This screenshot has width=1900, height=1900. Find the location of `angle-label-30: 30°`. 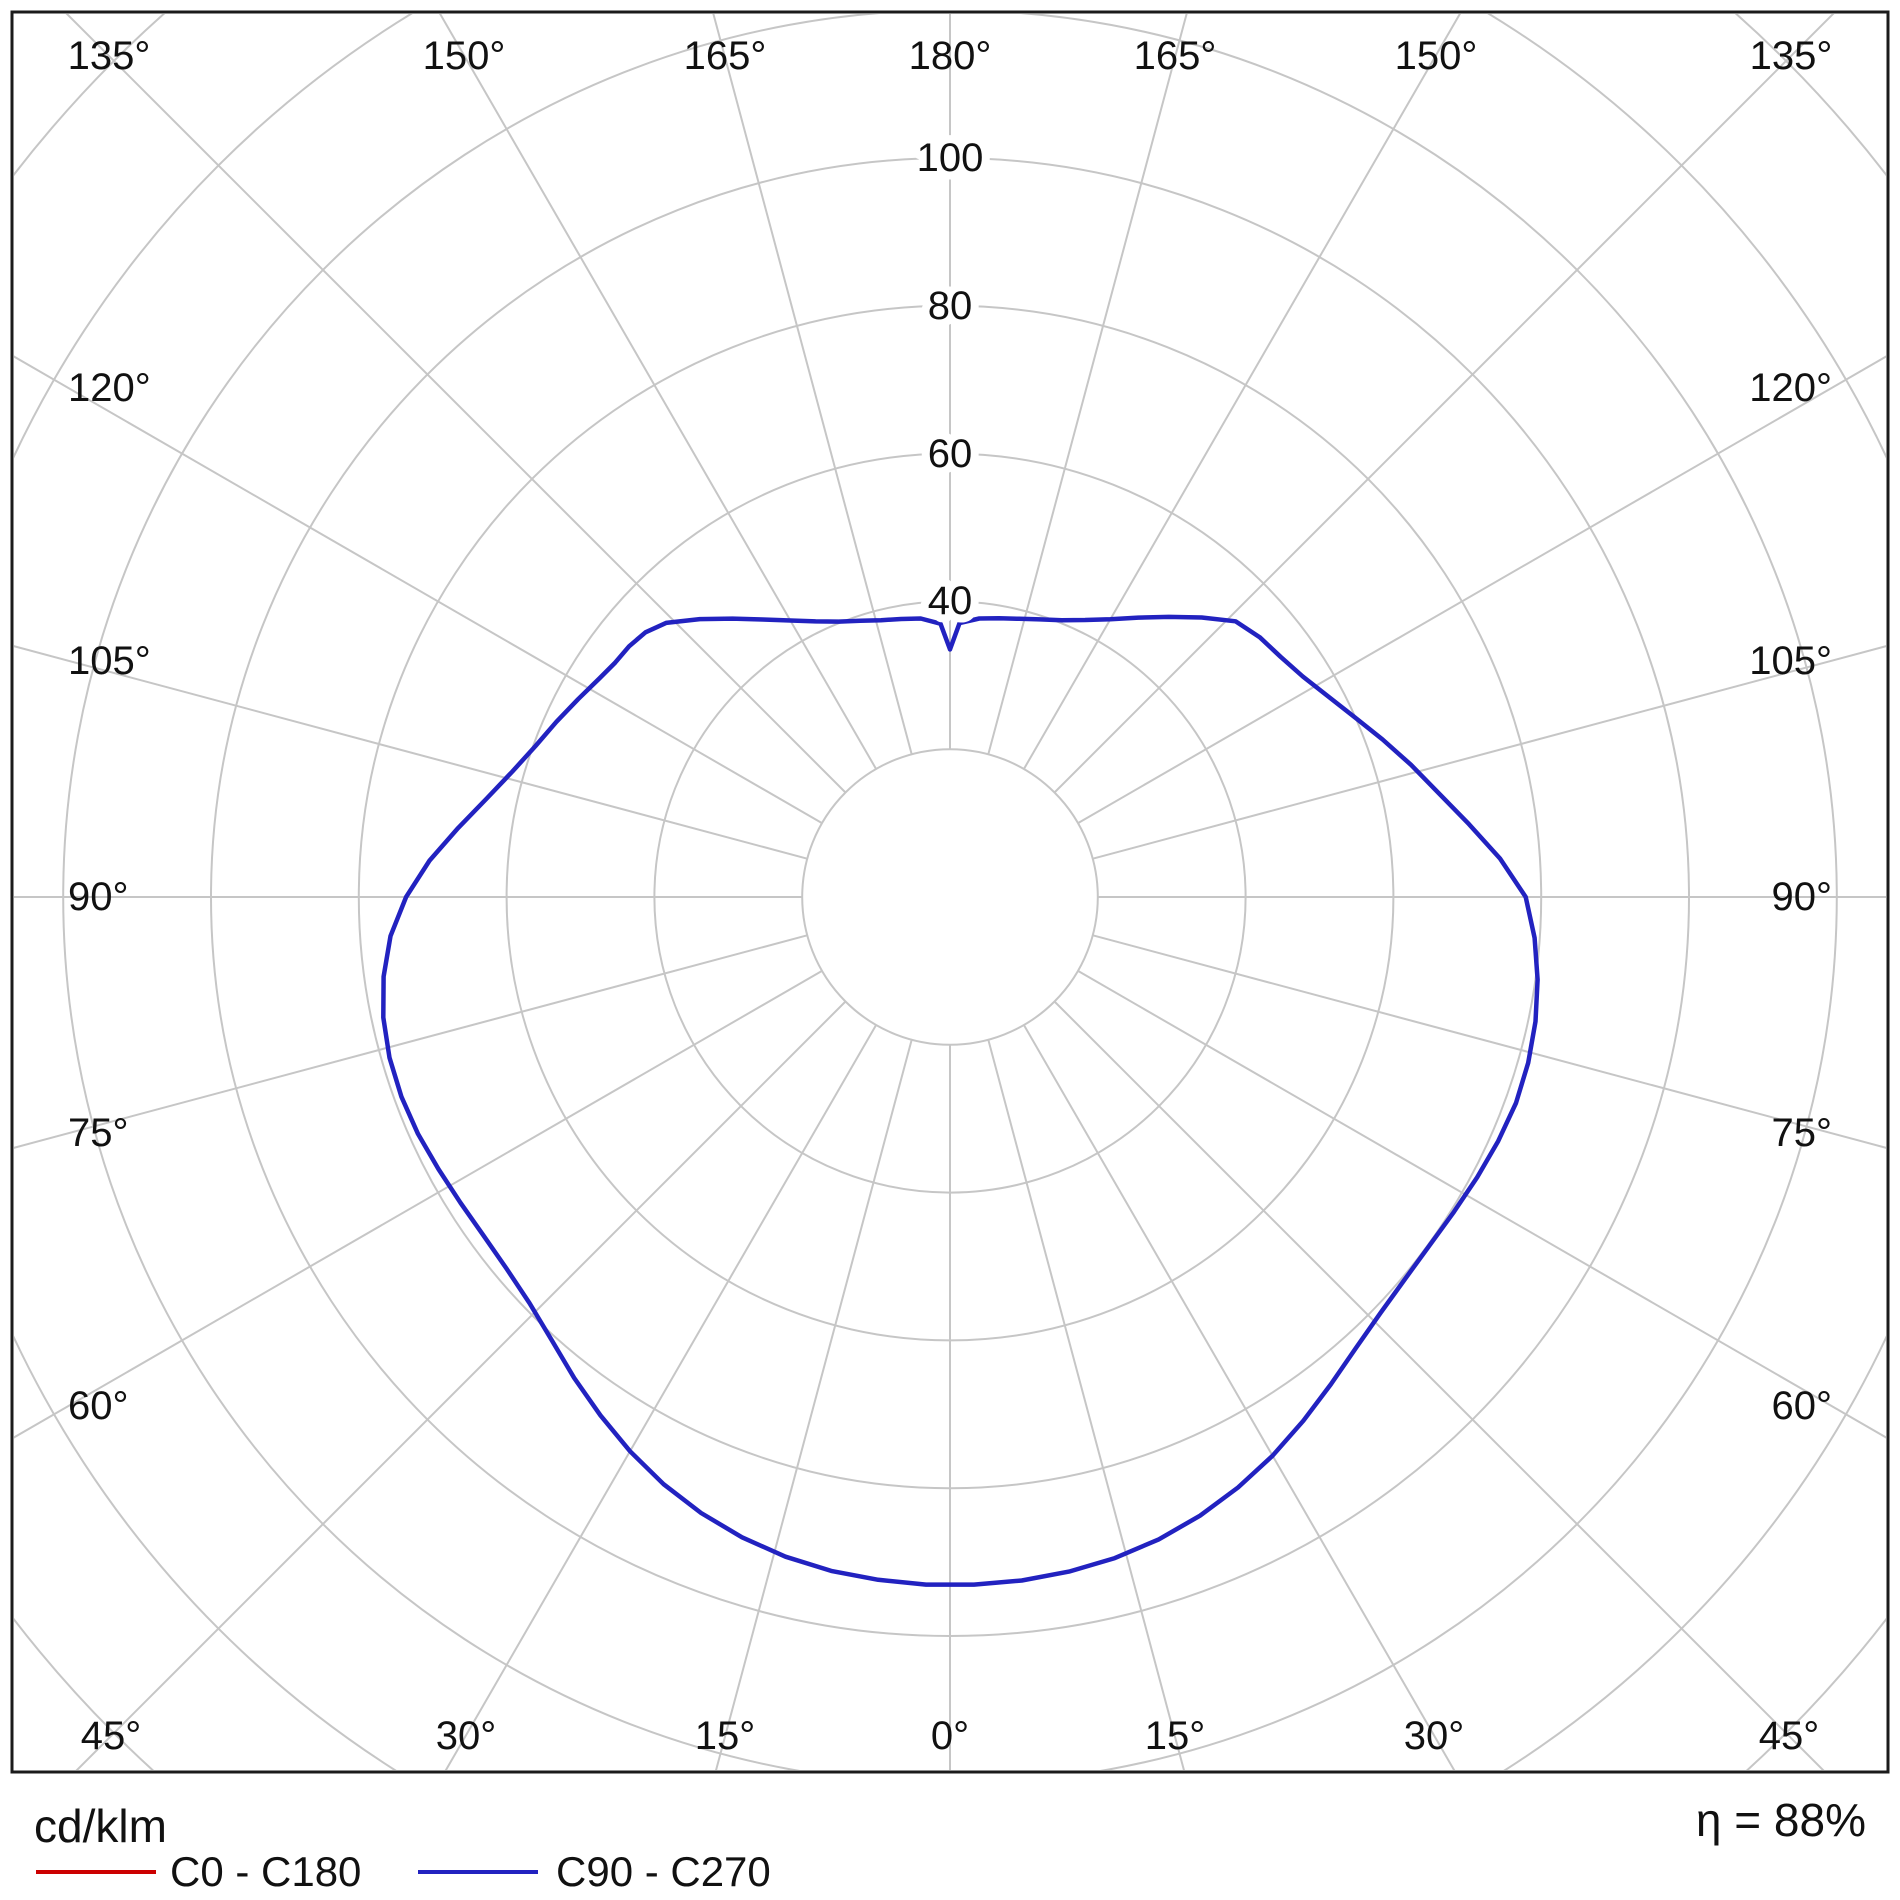

angle-label-30: 30° is located at coordinates (1434, 1736).